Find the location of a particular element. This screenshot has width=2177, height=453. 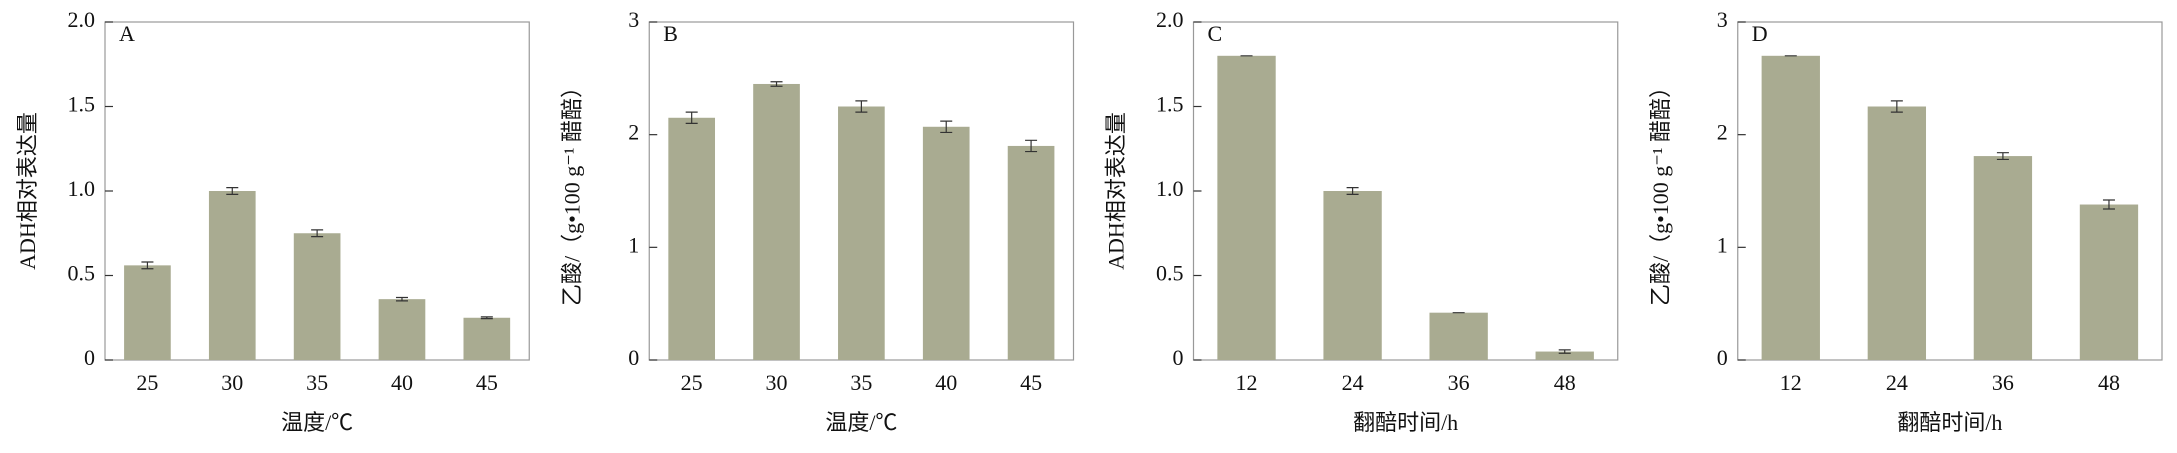

panel-label: C is located at coordinates (1215, 33).